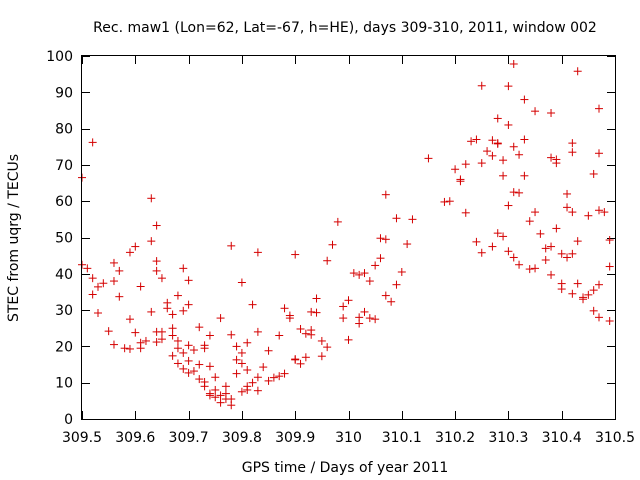 The height and width of the screenshot is (480, 640). What do you see at coordinates (64, 93) in the screenshot?
I see `y-tick-label: 90` at bounding box center [64, 93].